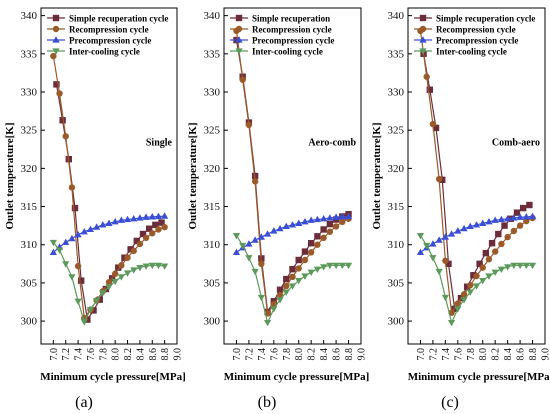  I want to click on x-tick-label: 7.2, so click(249, 354).